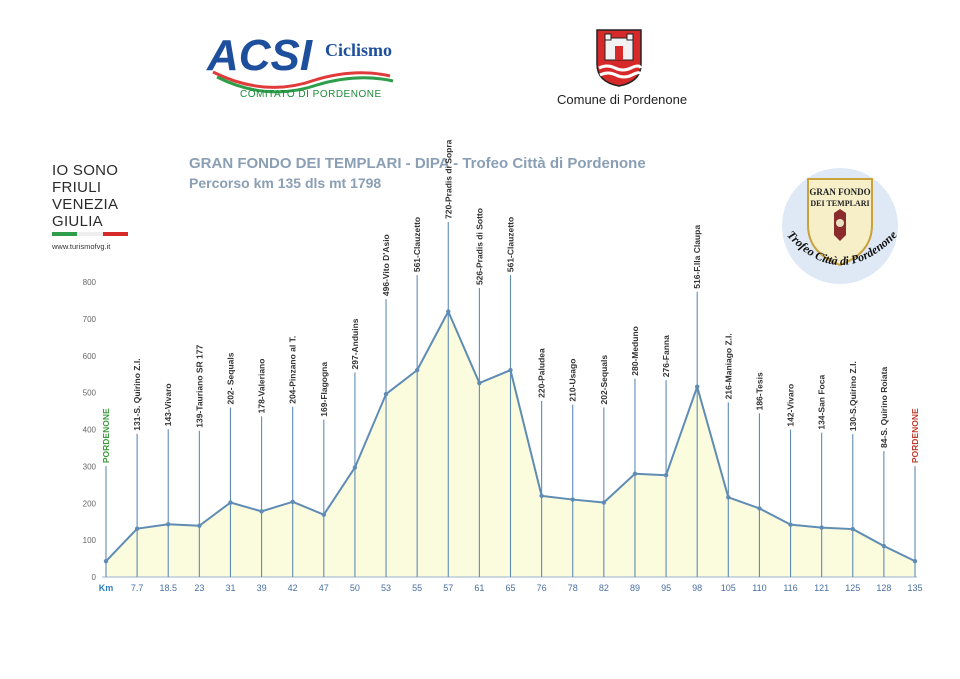 This screenshot has height=679, width=960. Describe the element at coordinates (666, 588) in the screenshot. I see `x-tick-label: 95` at that location.